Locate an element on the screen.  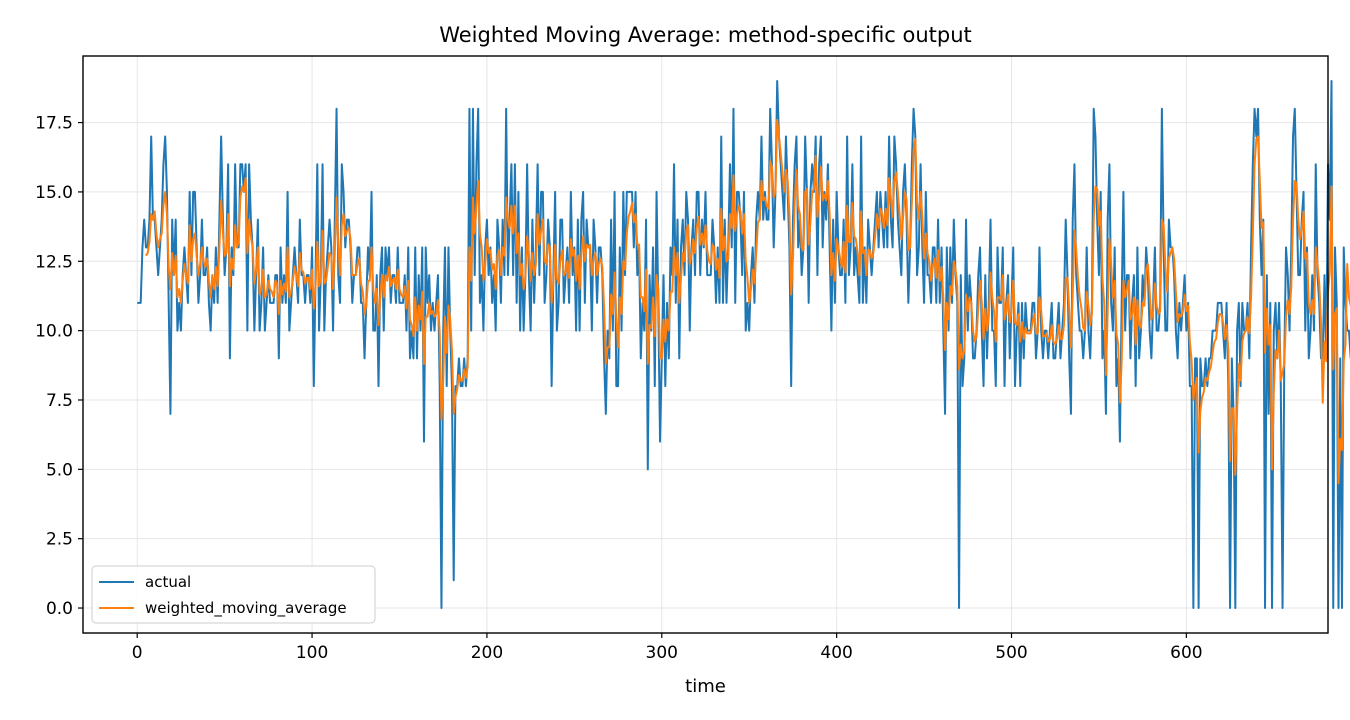
x-tick-label: 200 is located at coordinates (487, 653).